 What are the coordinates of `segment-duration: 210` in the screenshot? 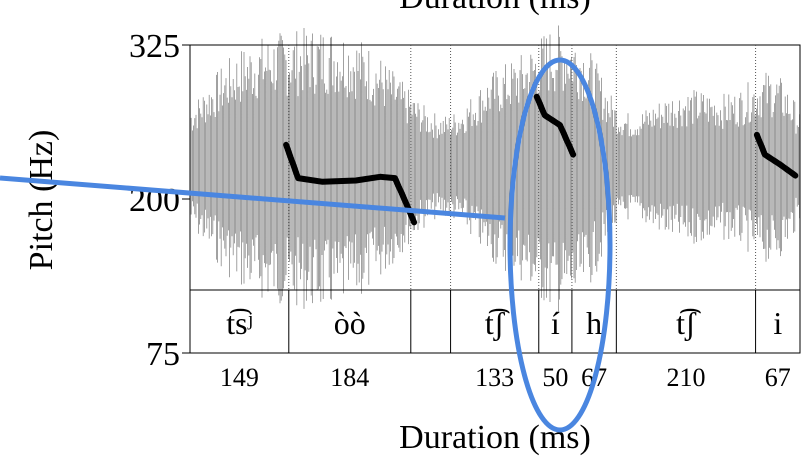 It's located at (685, 377).